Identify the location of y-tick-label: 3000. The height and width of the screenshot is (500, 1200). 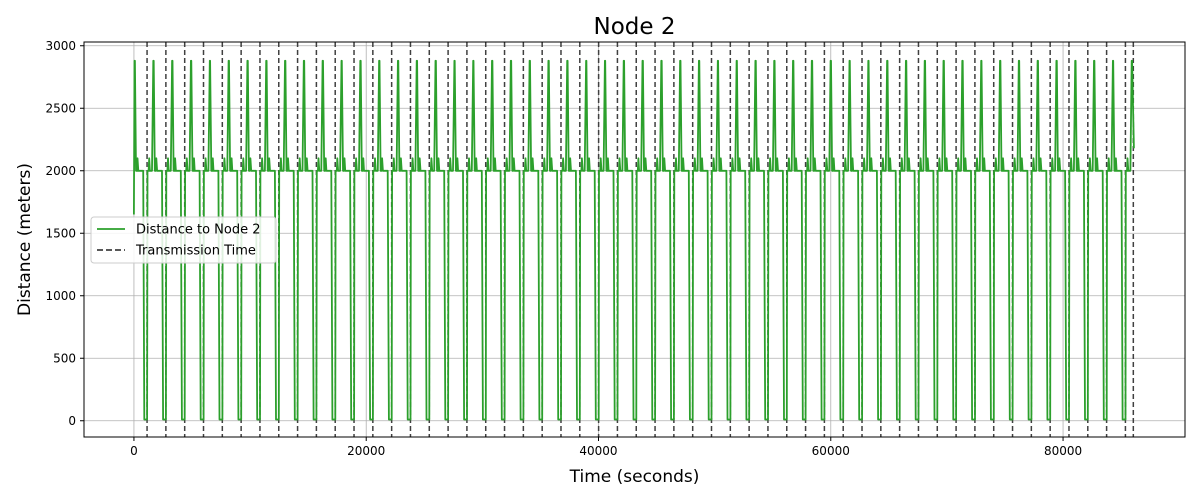
(60, 46).